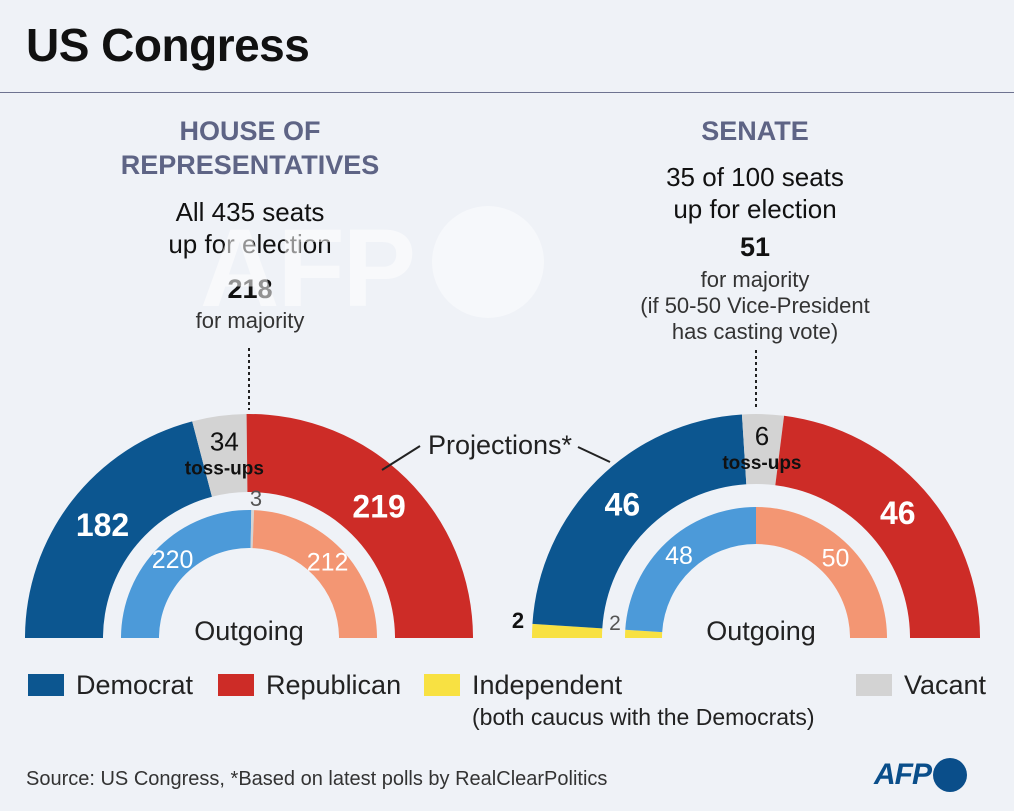 Image resolution: width=1014 pixels, height=811 pixels. What do you see at coordinates (250, 212) in the screenshot?
I see `house-seats-line1: All 435 seats` at bounding box center [250, 212].